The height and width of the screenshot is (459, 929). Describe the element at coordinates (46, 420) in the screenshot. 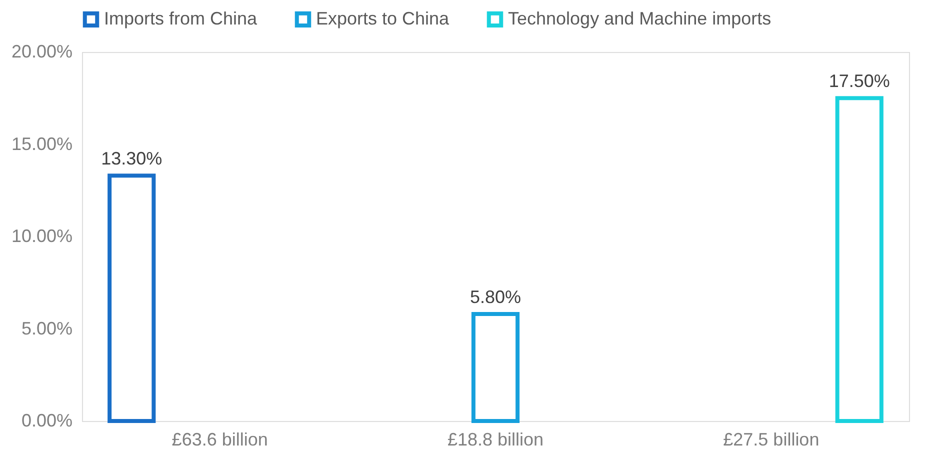

I see `y-tick-label: 0.00%` at that location.